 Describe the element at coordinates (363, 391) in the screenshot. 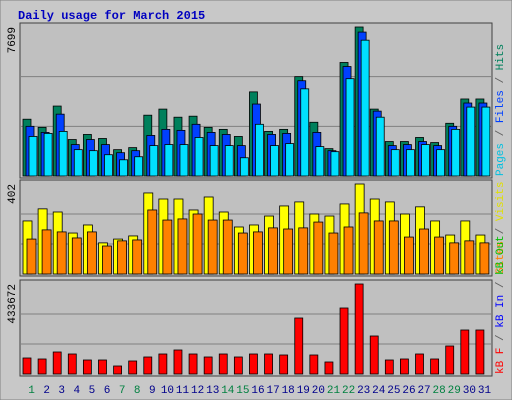

I see `x-tick-label: 23` at that location.